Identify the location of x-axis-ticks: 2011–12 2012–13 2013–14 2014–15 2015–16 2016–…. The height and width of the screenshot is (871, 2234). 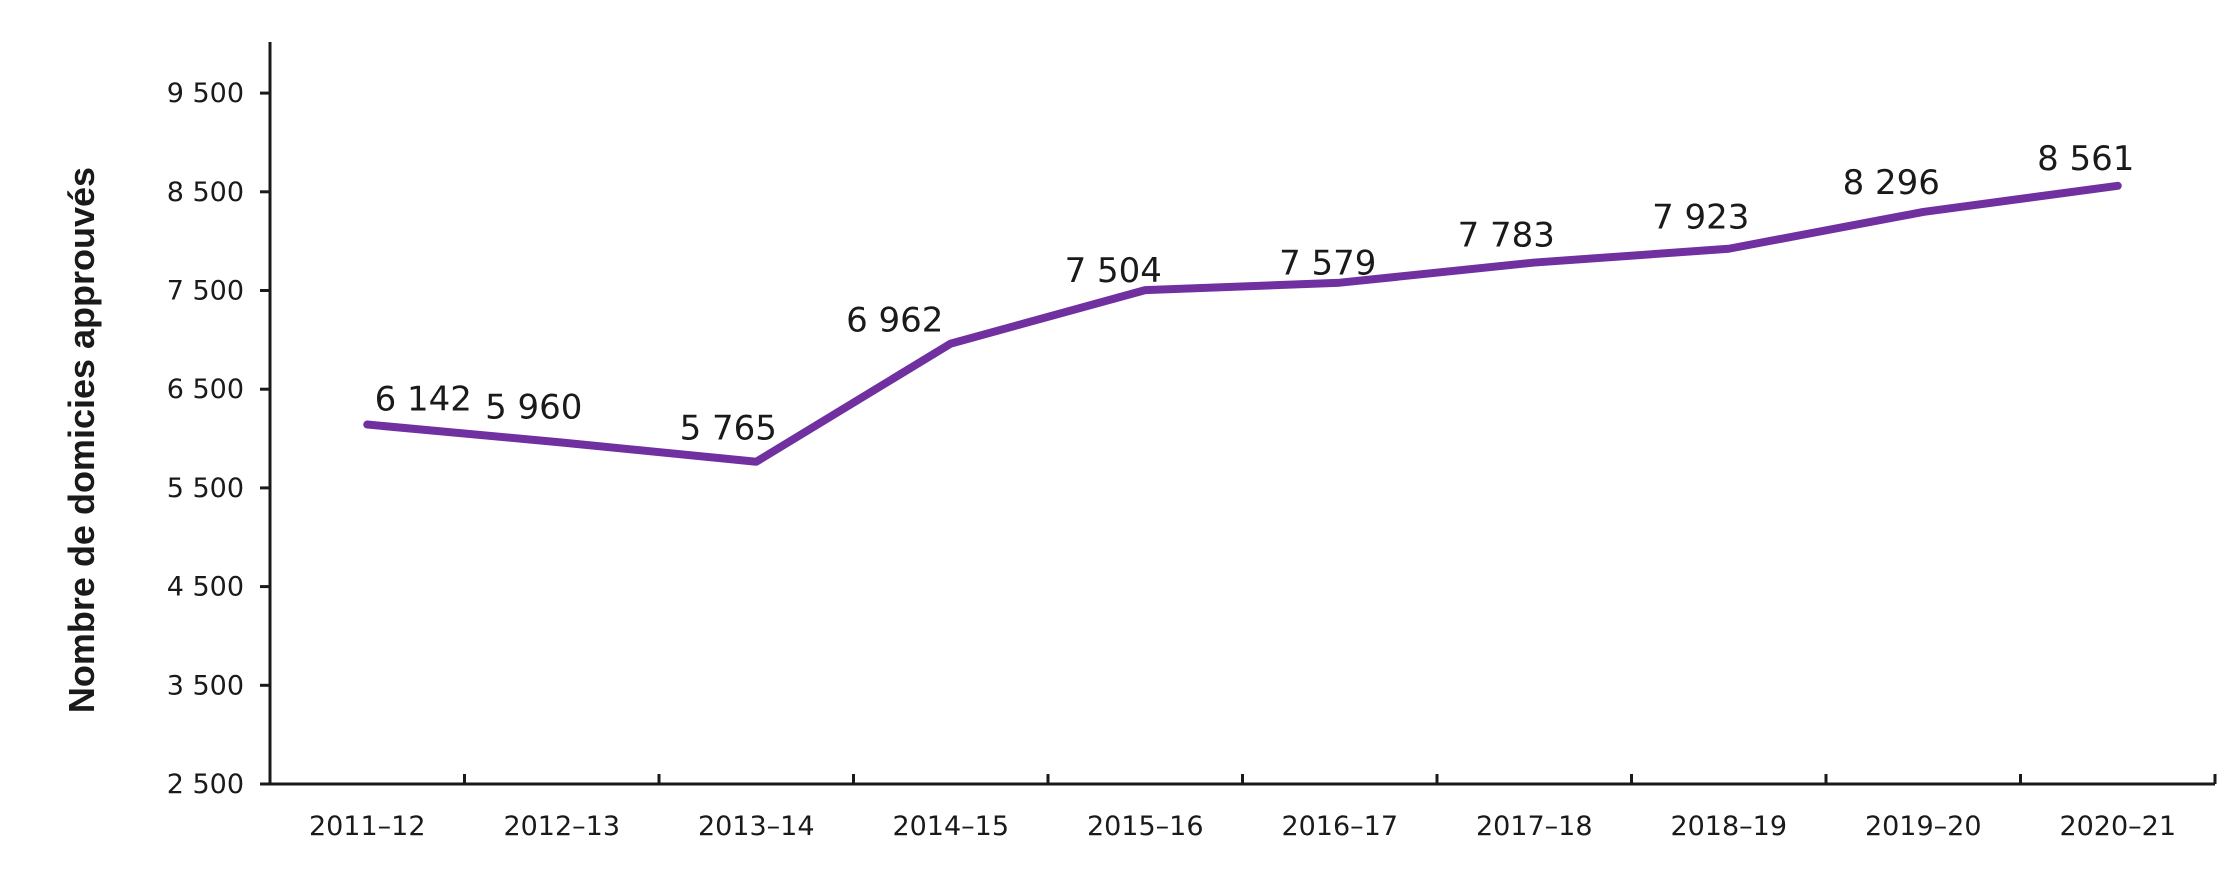
(1242, 808).